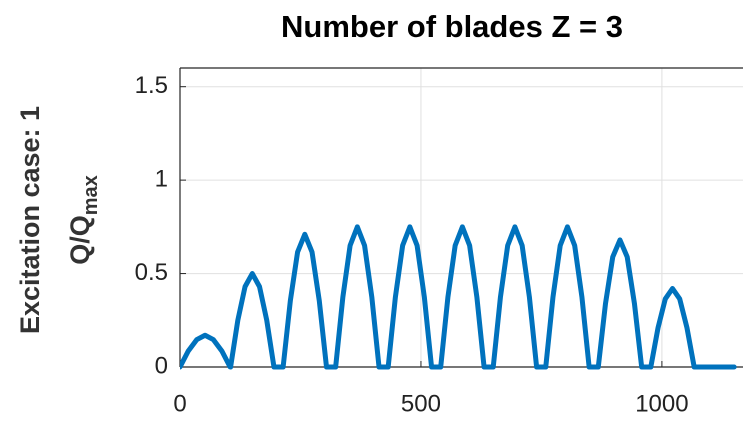 Image resolution: width=743 pixels, height=424 pixels. What do you see at coordinates (80, 240) in the screenshot?
I see `y-axis-label-main: Q/Q` at bounding box center [80, 240].